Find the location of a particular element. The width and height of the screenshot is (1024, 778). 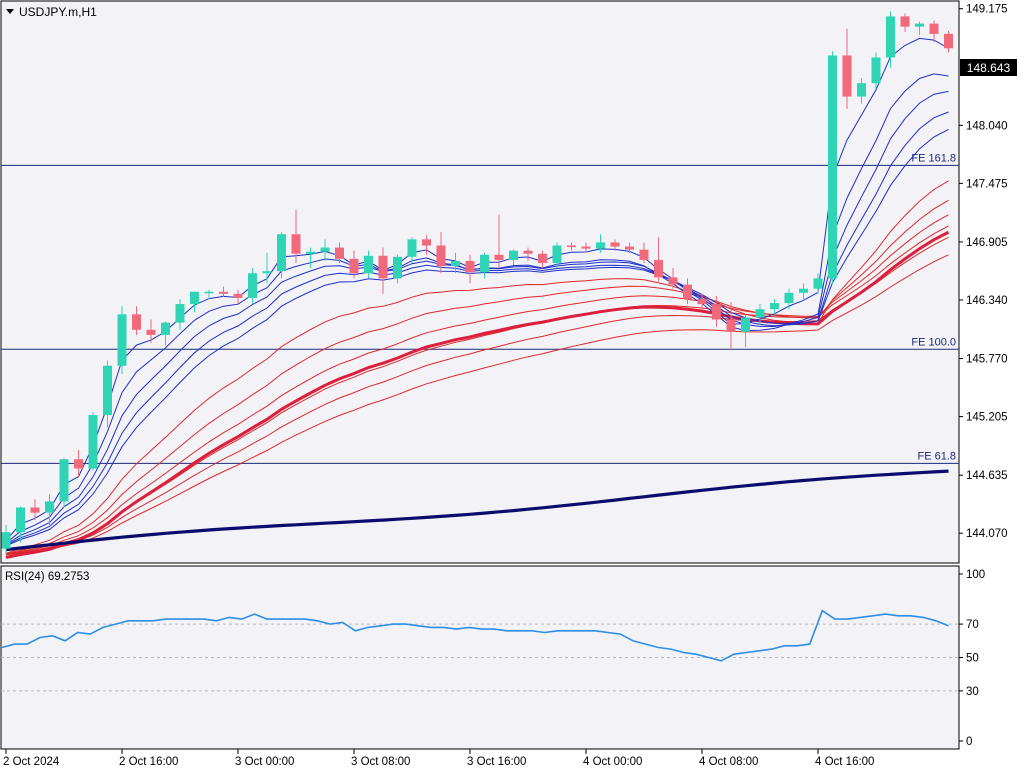

price-tick-label: 144.635 is located at coordinates (987, 476).